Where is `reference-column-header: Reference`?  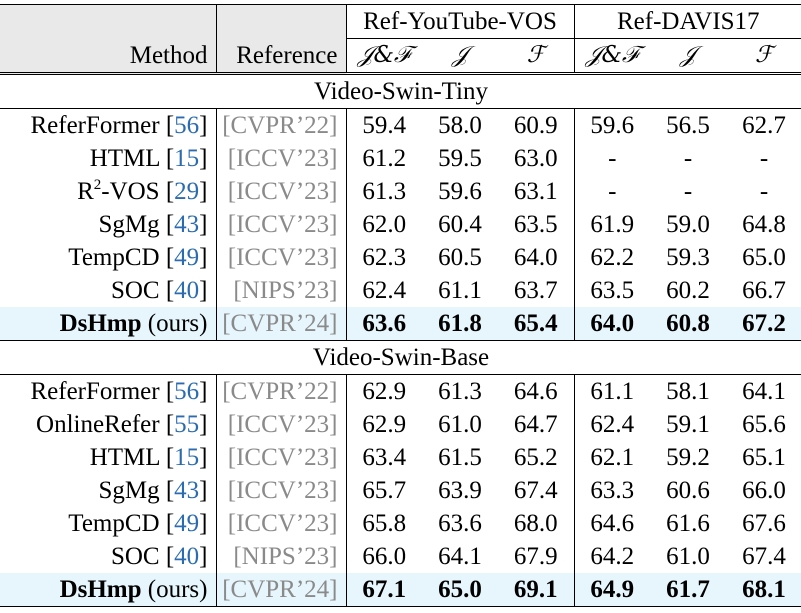
reference-column-header: Reference is located at coordinates (280, 56).